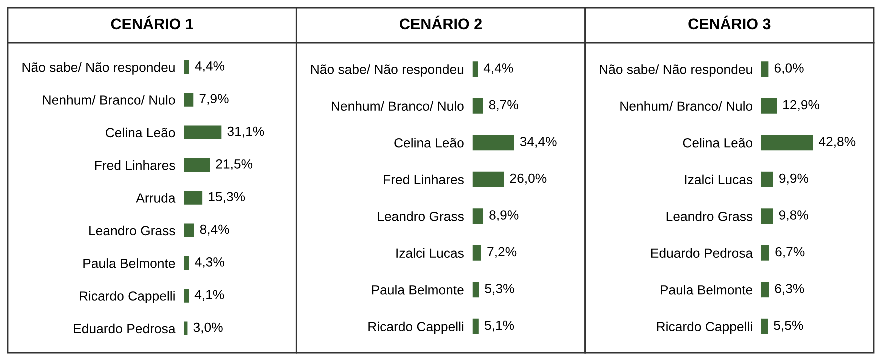 Image resolution: width=882 pixels, height=361 pixels. I want to click on chart-title: CENÁRIO 1, so click(152, 23).